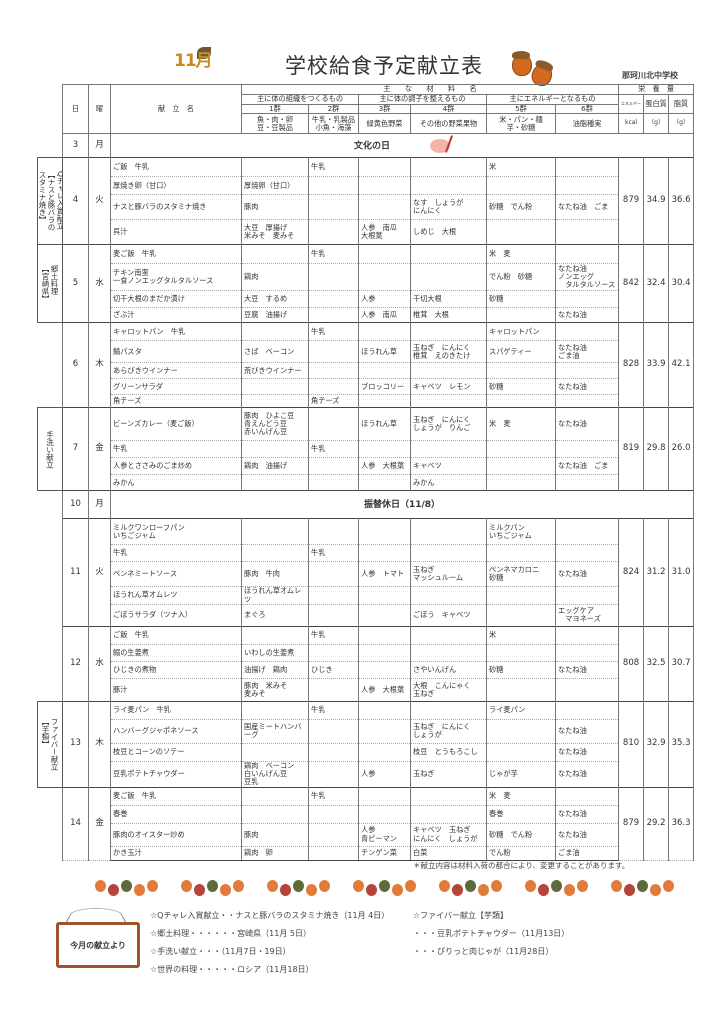 The width and height of the screenshot is (726, 1024). What do you see at coordinates (75, 663) in the screenshot?
I see `day-number: 12` at bounding box center [75, 663].